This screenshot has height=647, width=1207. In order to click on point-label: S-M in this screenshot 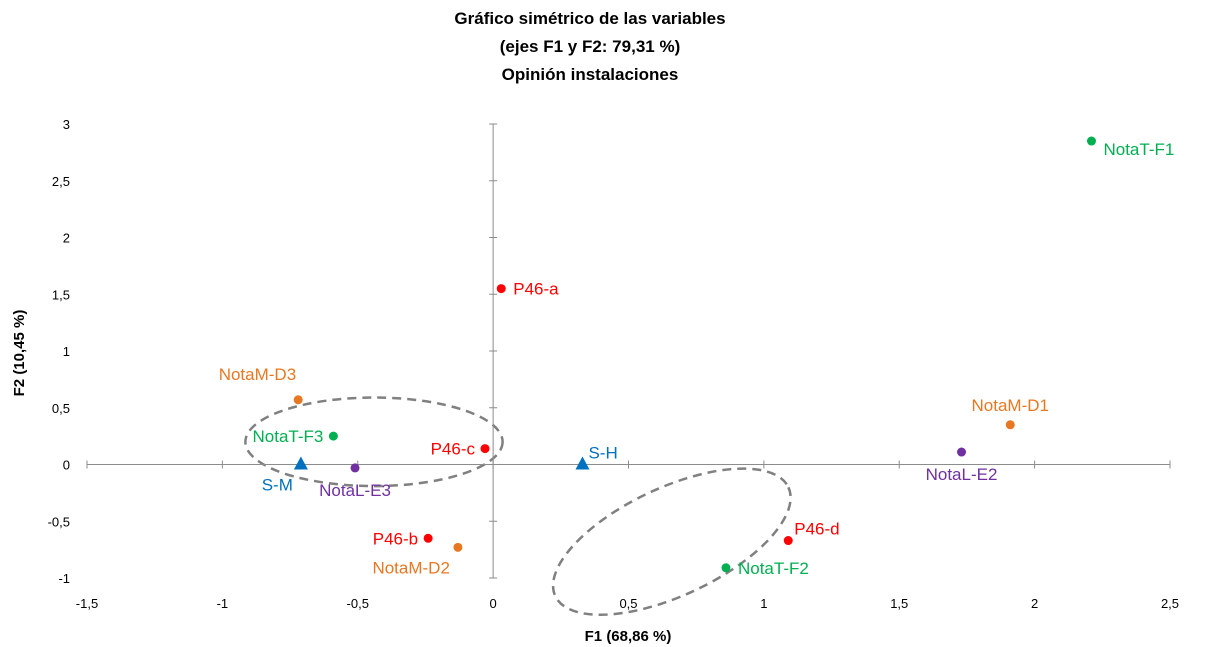, I will do `click(277, 485)`.